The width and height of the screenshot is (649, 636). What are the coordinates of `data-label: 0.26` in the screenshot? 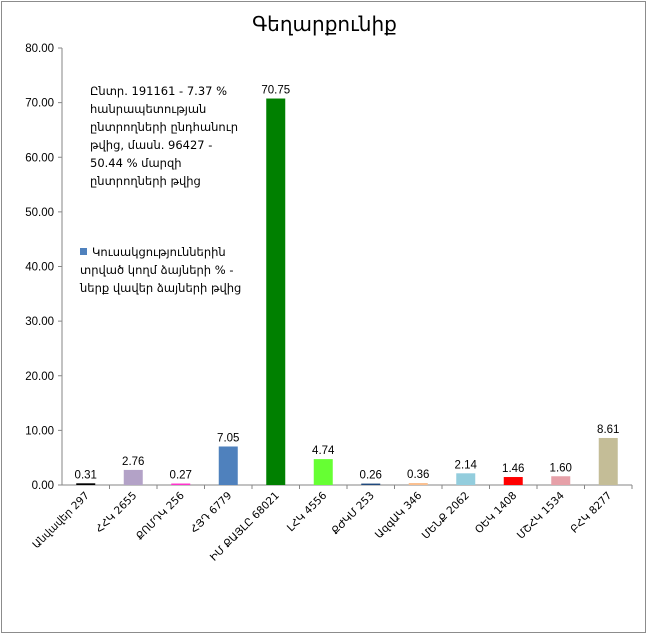 It's located at (371, 476).